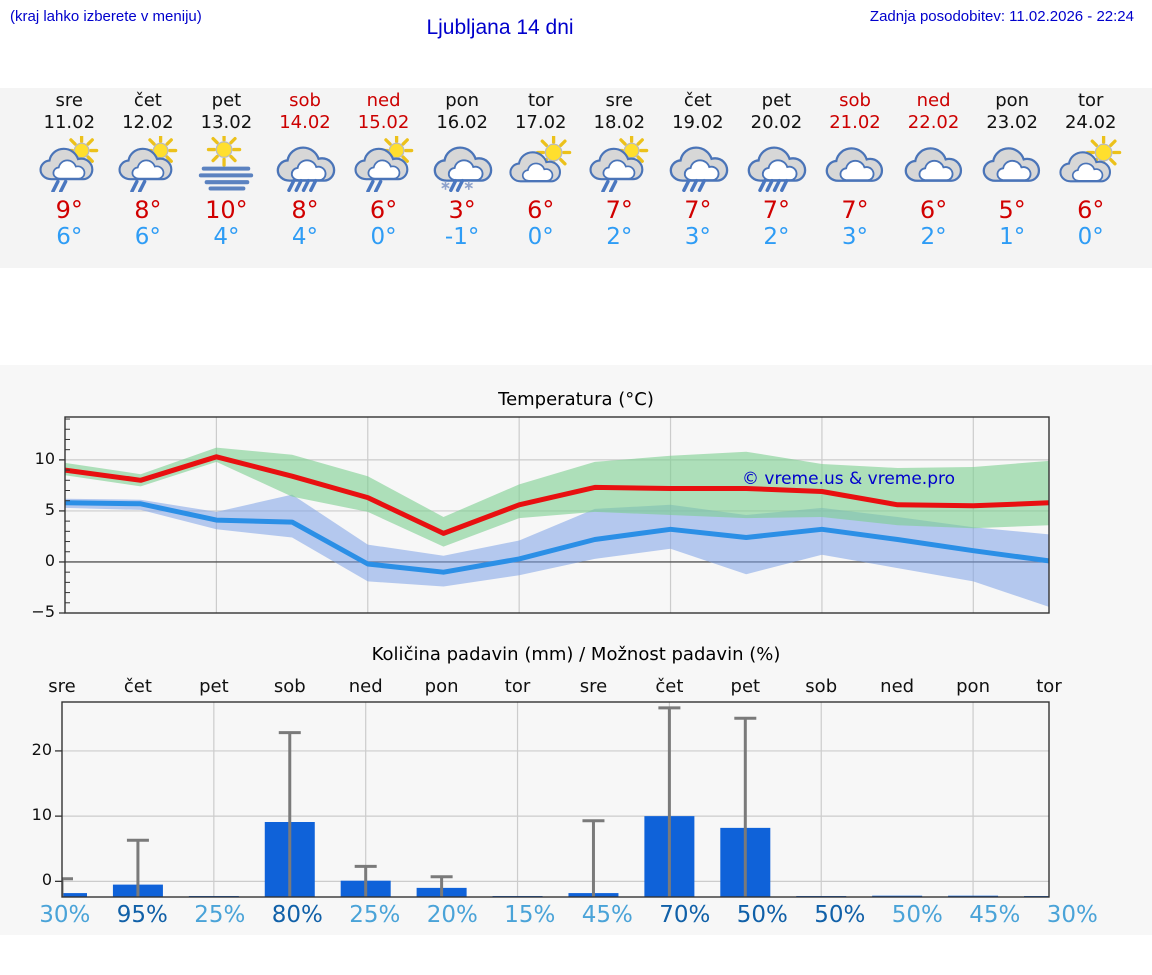 This screenshot has width=1152, height=975. Describe the element at coordinates (540, 237) in the screenshot. I see `min-temp: 0°` at that location.